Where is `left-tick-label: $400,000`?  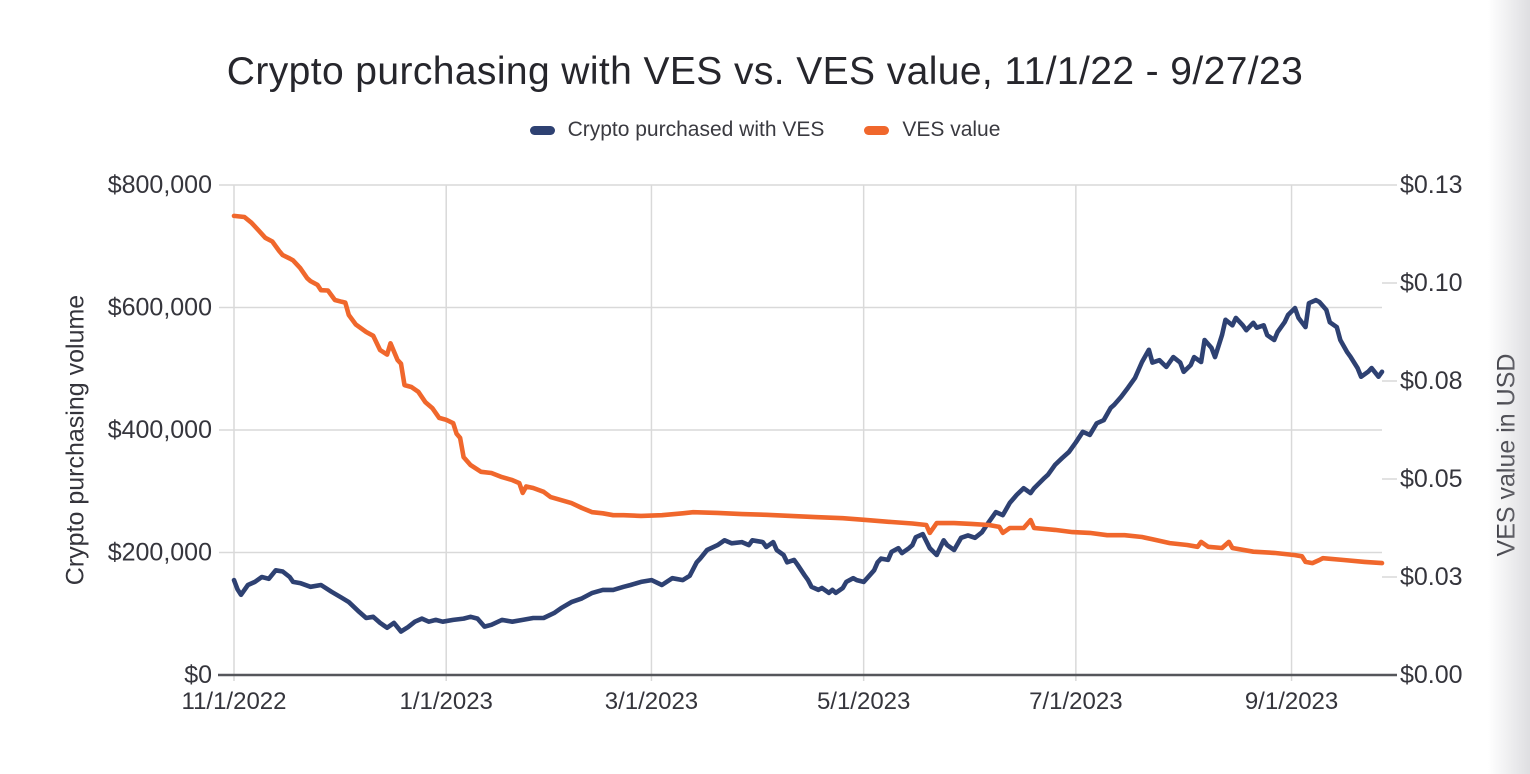
left-tick-label: $400,000 is located at coordinates (160, 430).